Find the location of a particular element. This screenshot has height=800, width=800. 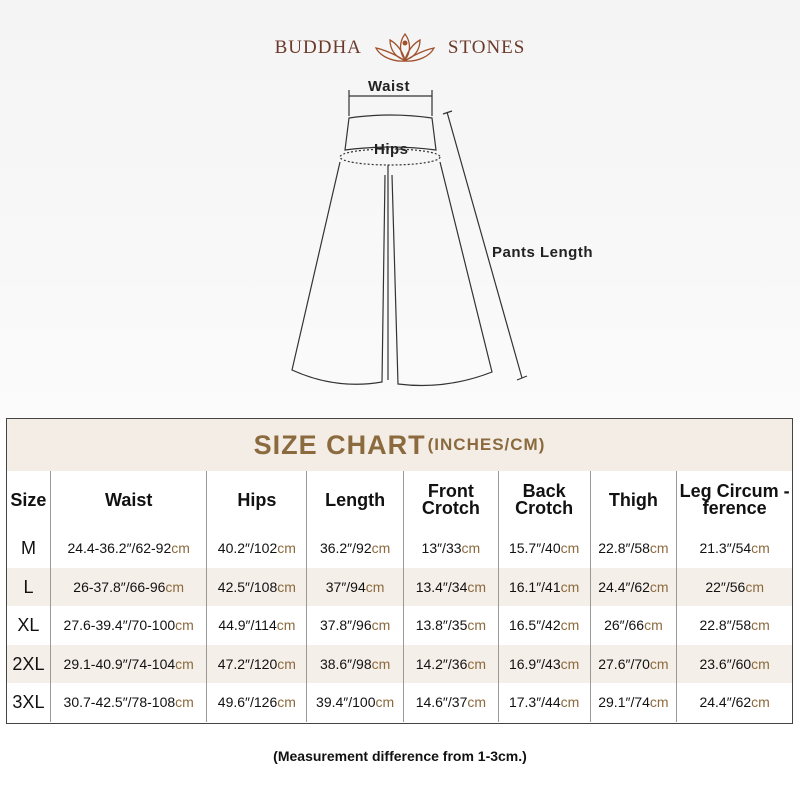

logo-left-text: BUDDHA is located at coordinates (318, 47).